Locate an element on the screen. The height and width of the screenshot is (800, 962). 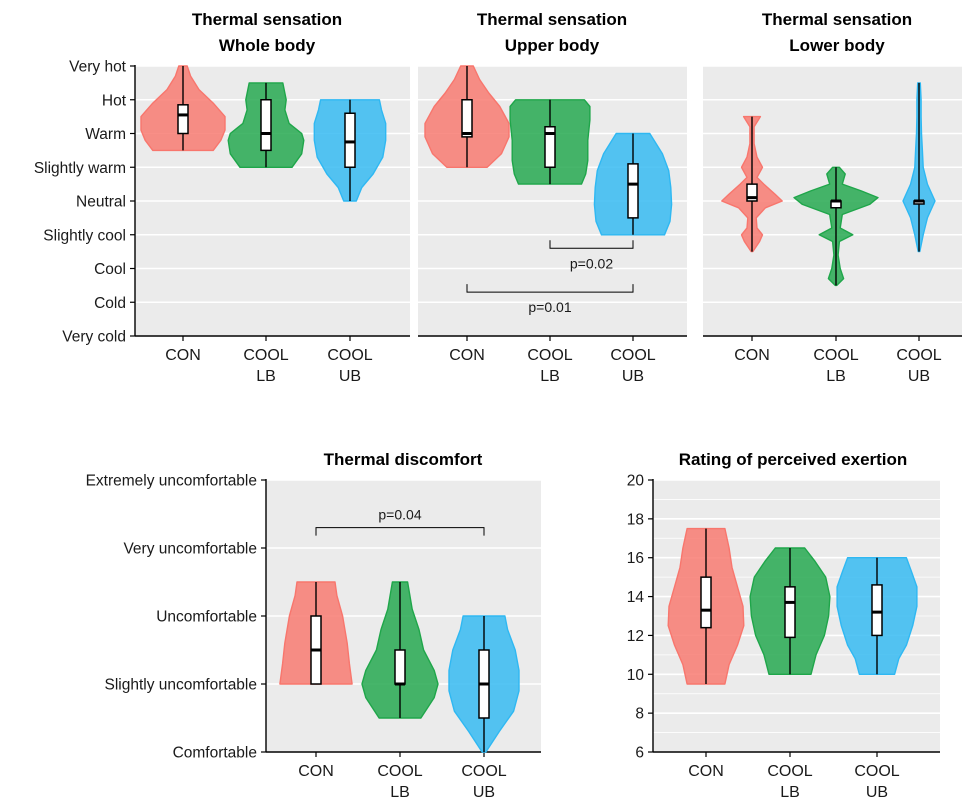
panel-1-ytick-label: Slightly cool is located at coordinates (84, 235).